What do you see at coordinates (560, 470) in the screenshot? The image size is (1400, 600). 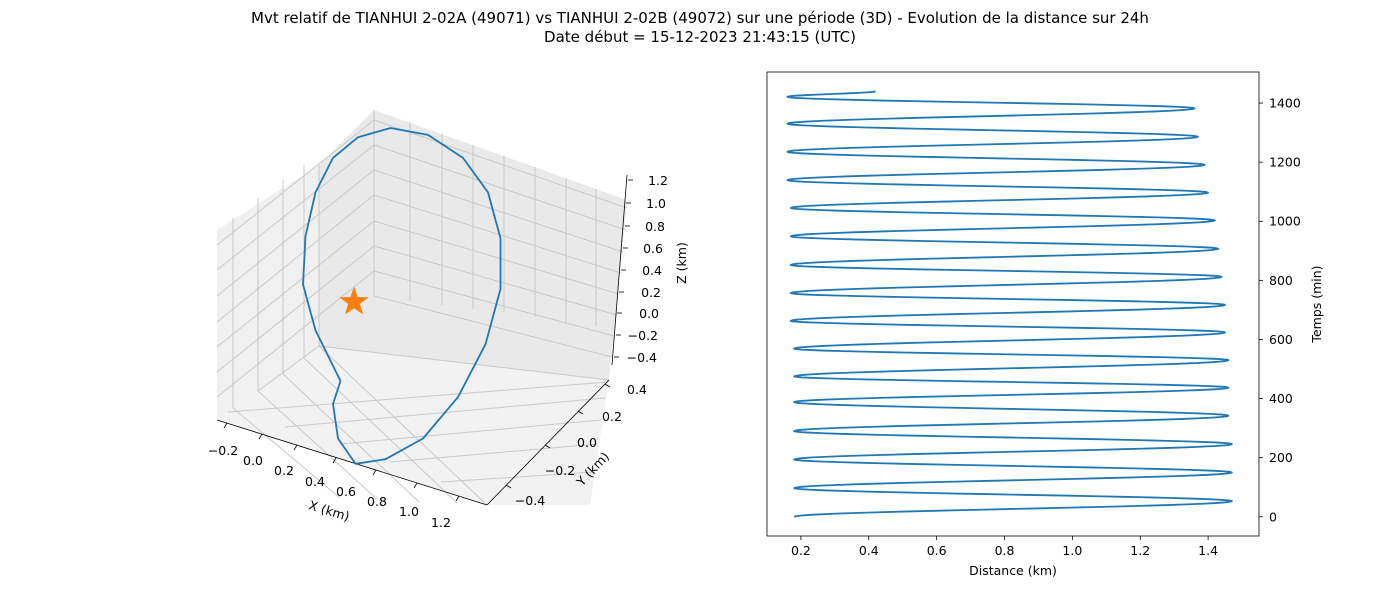 I see `y-tick-label: −0.2` at bounding box center [560, 470].